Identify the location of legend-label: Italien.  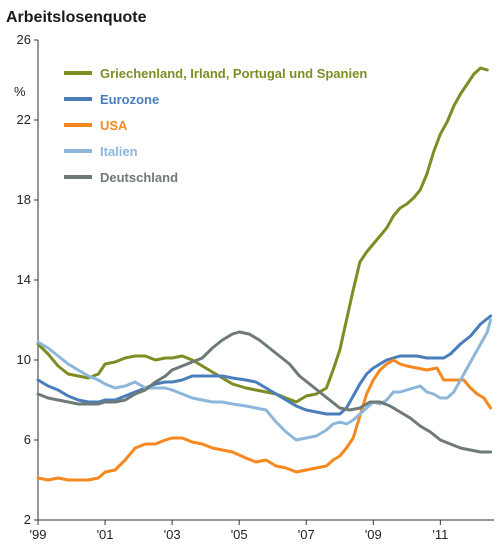
(119, 151).